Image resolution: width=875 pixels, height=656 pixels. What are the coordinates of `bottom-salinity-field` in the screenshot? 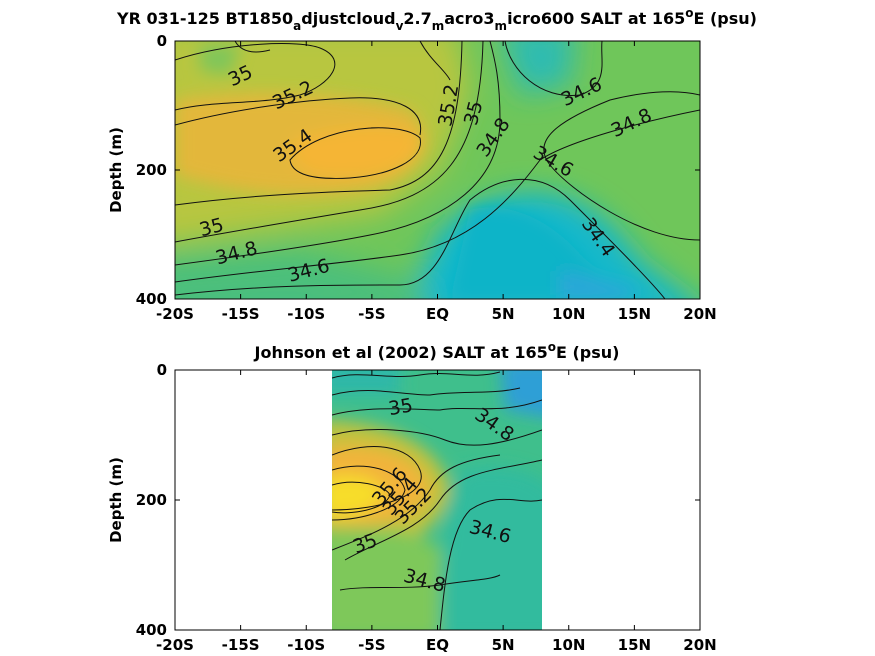 It's located at (437, 500).